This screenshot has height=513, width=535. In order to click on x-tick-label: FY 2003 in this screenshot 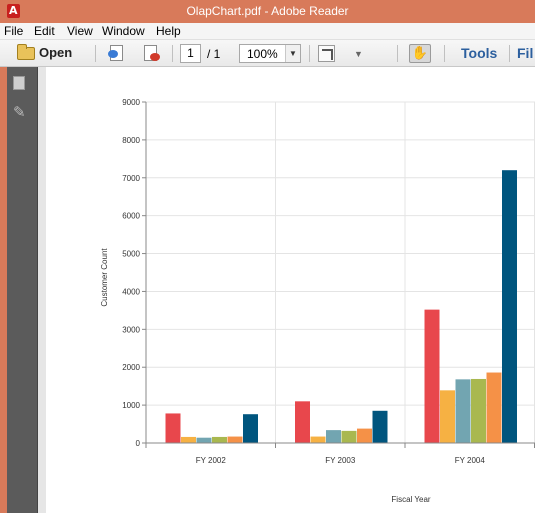, I will do `click(340, 460)`.